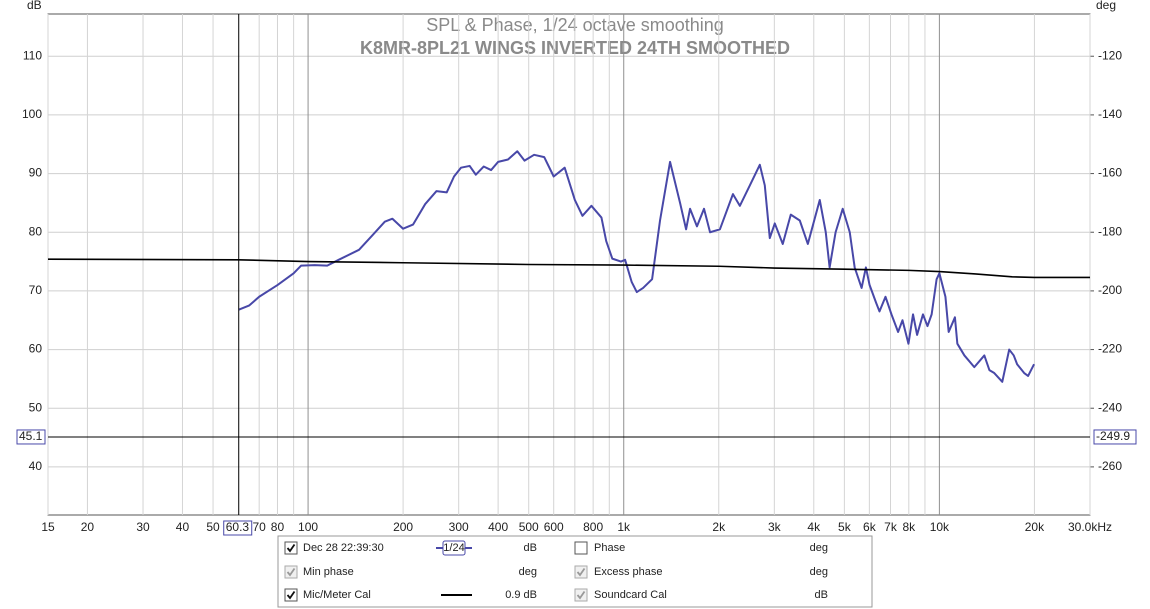 This screenshot has width=1150, height=609. What do you see at coordinates (36, 407) in the screenshot?
I see `y-tick-label: 50` at bounding box center [36, 407].